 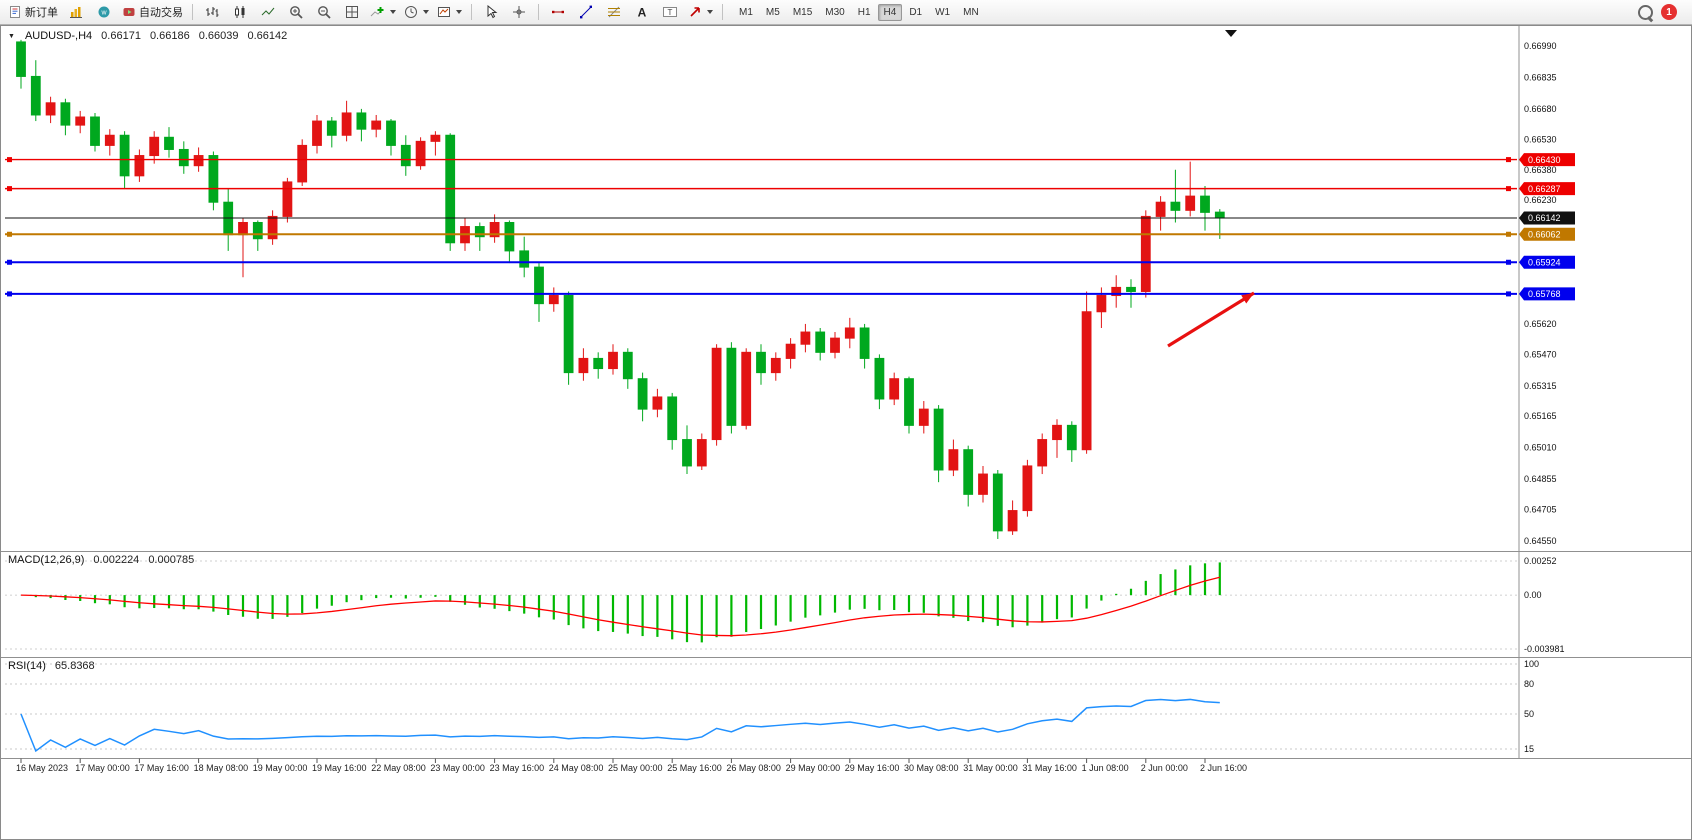 I want to click on candlestick-icon, so click(x=240, y=12).